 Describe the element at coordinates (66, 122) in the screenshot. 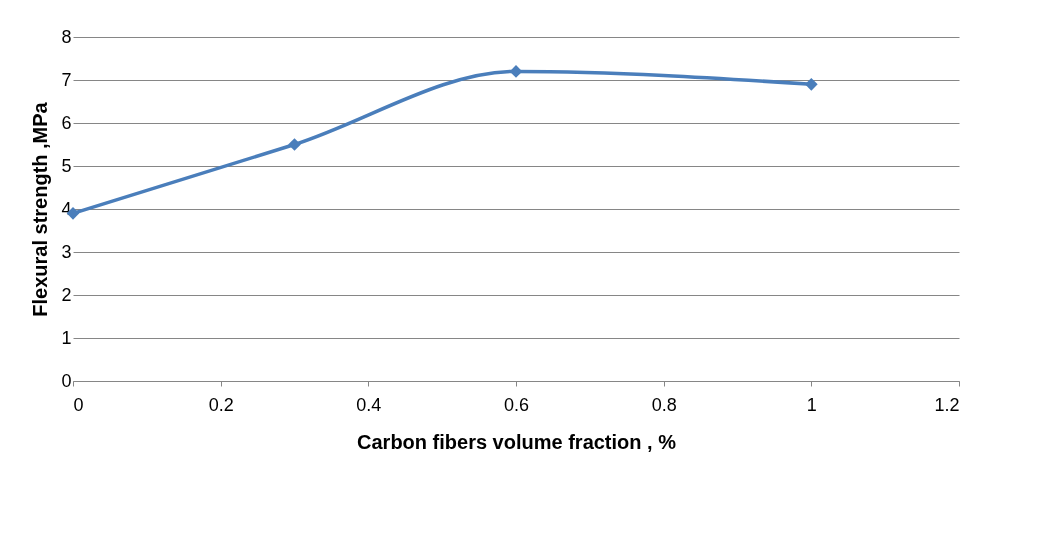

I see `y-tick-label: 6` at that location.